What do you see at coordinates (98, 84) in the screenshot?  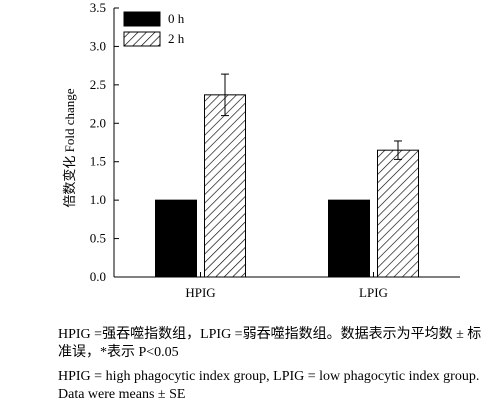 I see `y-tick-label: 2.5` at bounding box center [98, 84].